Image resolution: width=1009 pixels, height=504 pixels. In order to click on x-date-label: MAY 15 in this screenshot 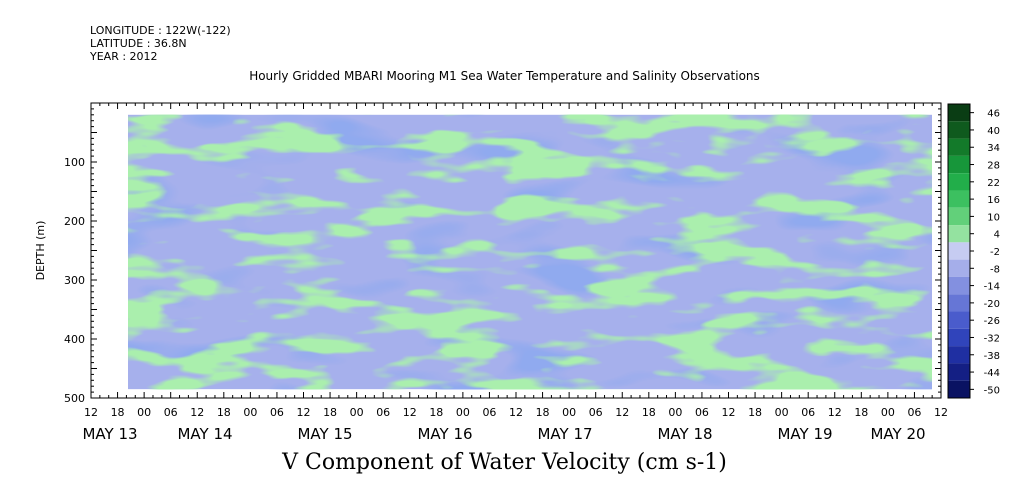, I will do `click(324, 434)`.